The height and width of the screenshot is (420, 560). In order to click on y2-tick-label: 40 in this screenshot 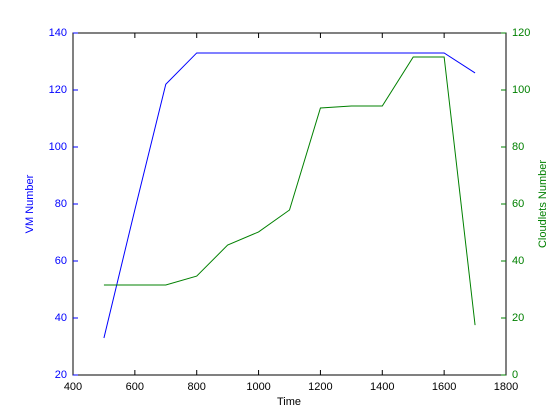, I will do `click(518, 261)`.